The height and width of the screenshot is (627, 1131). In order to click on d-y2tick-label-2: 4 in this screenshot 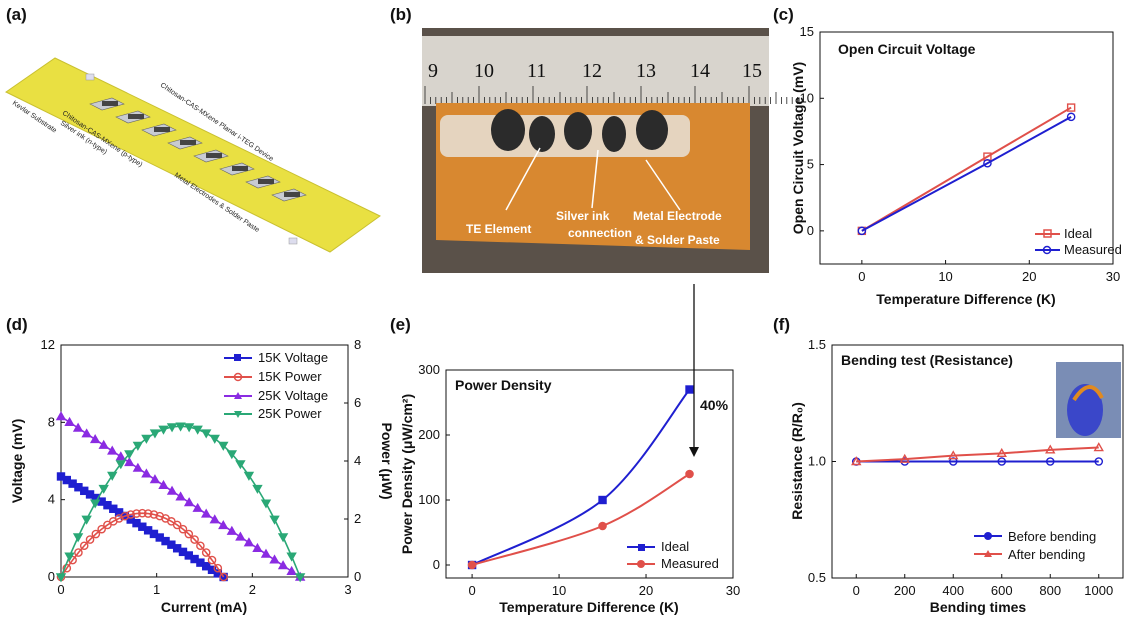, I will do `click(357, 460)`.